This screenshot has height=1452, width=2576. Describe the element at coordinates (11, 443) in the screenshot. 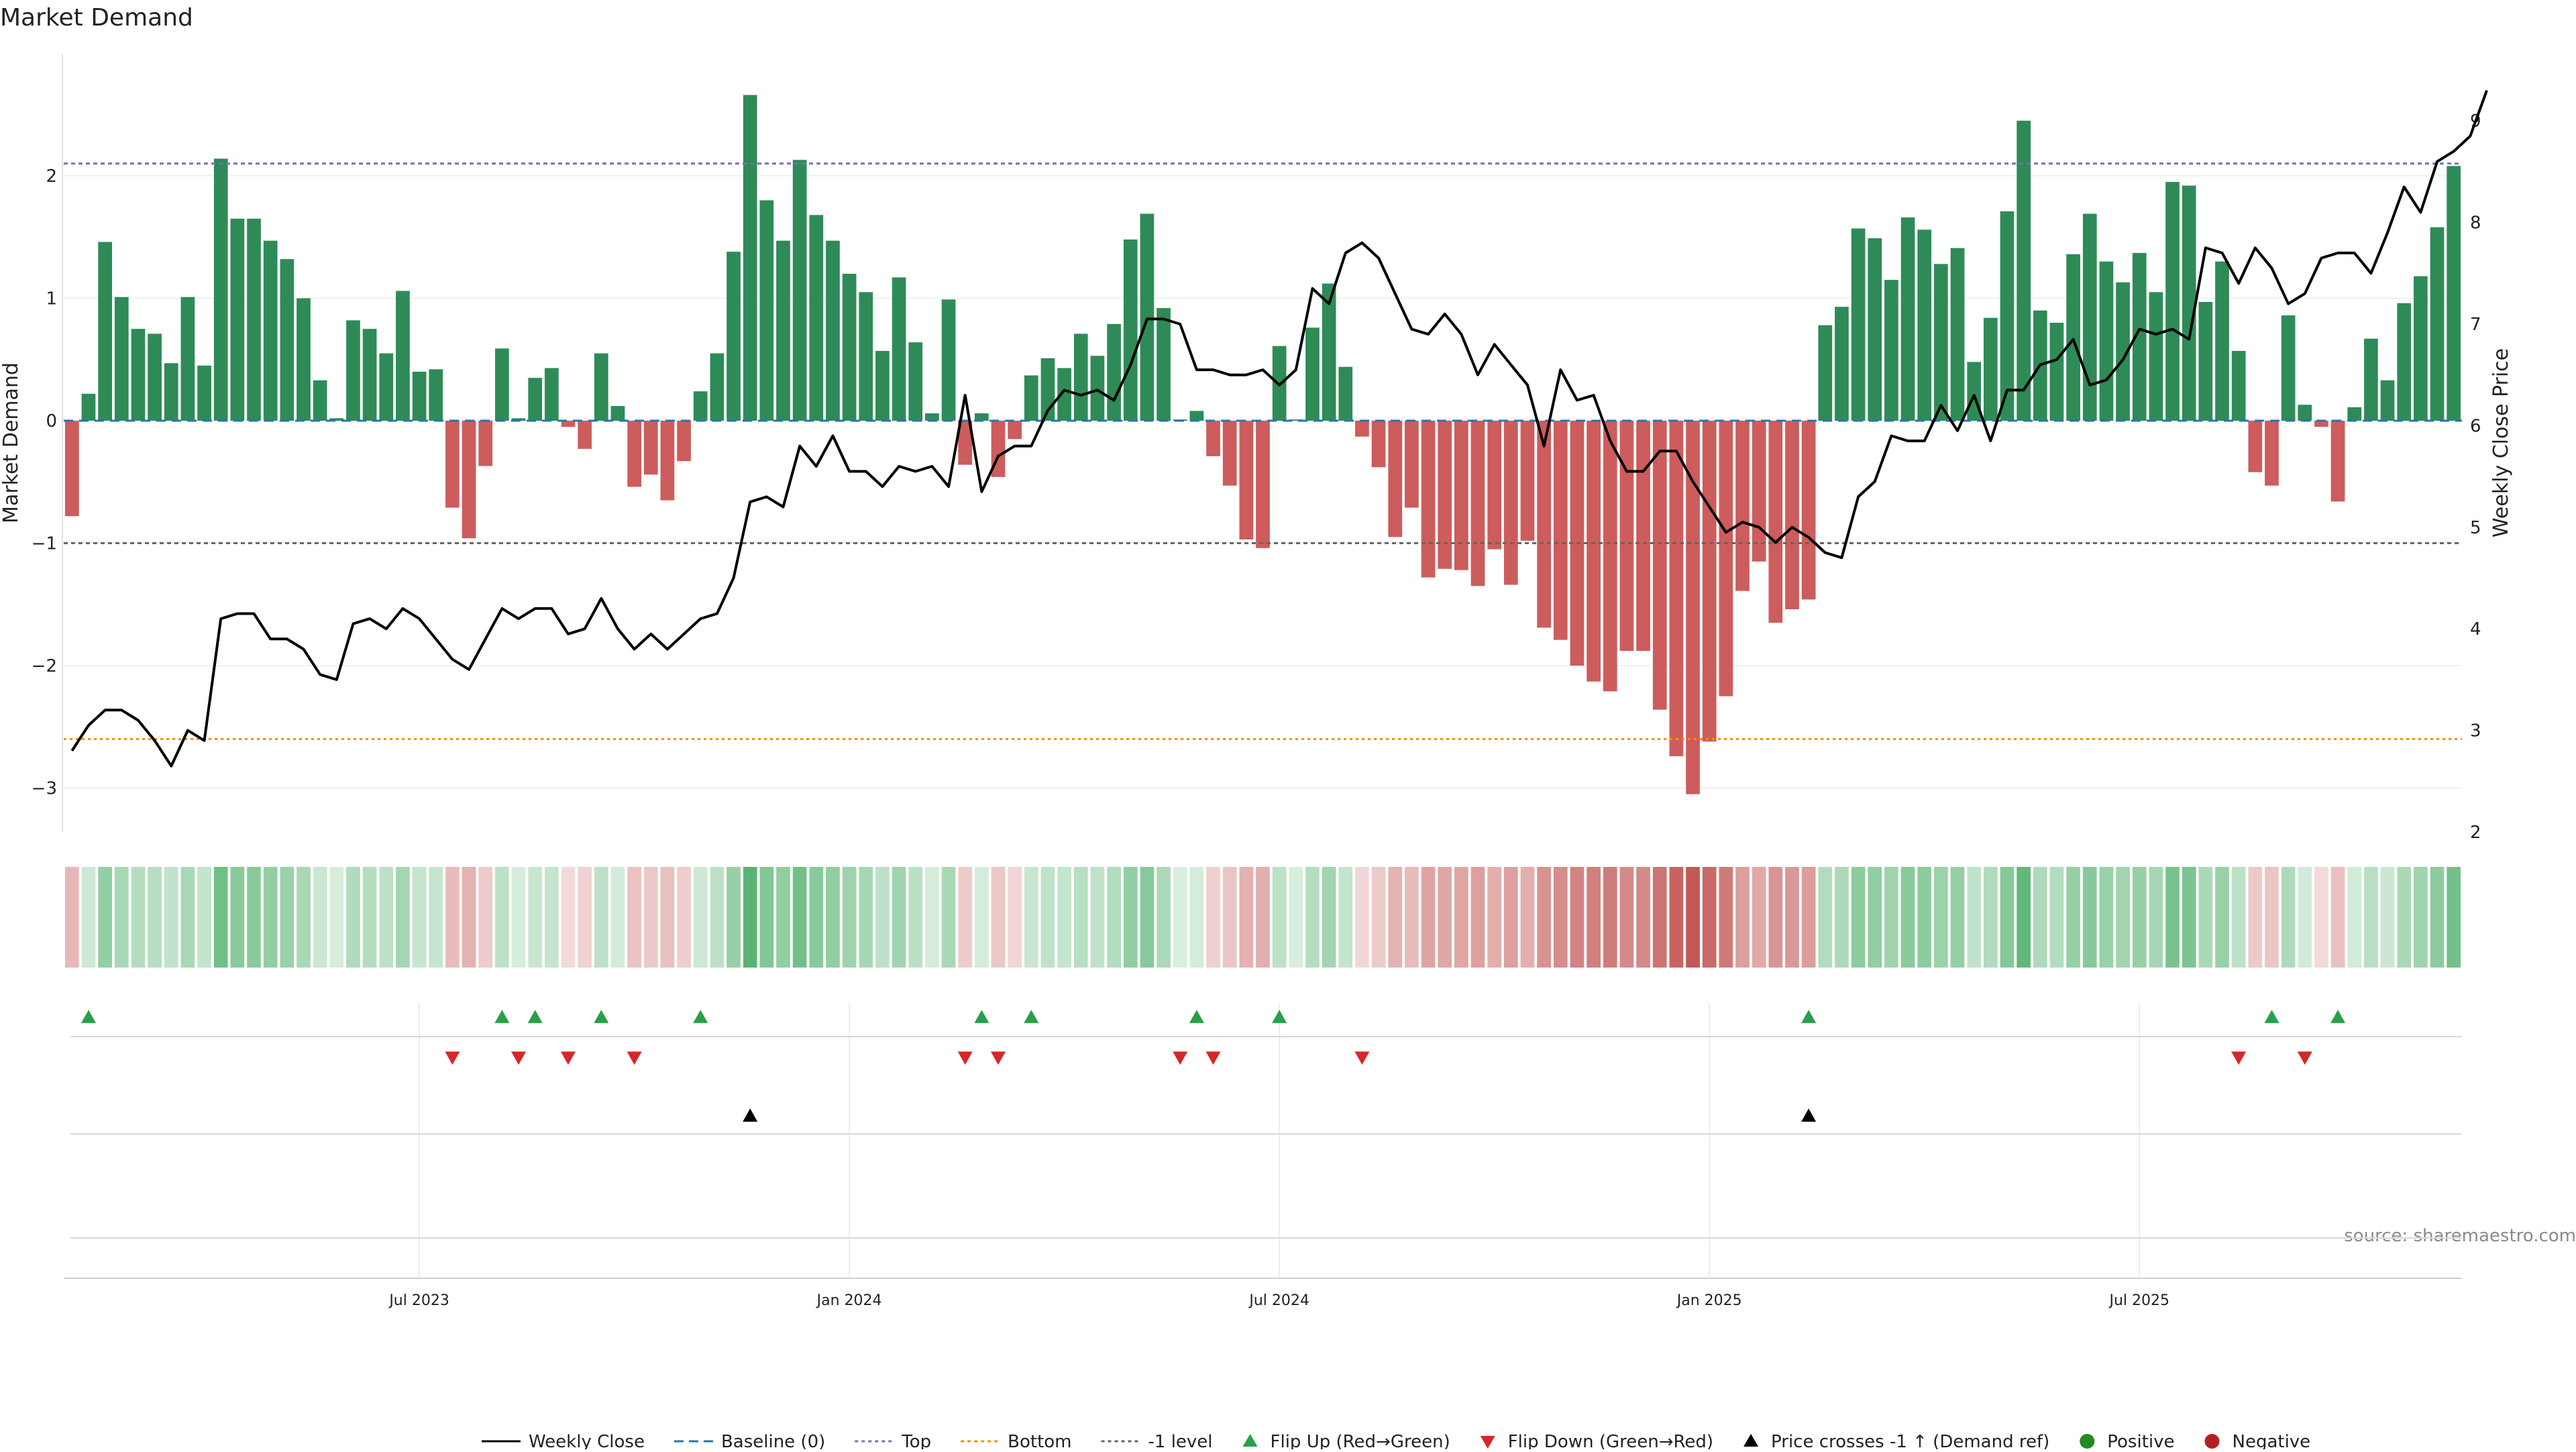

I see `y-axis-label: Market Demand` at that location.